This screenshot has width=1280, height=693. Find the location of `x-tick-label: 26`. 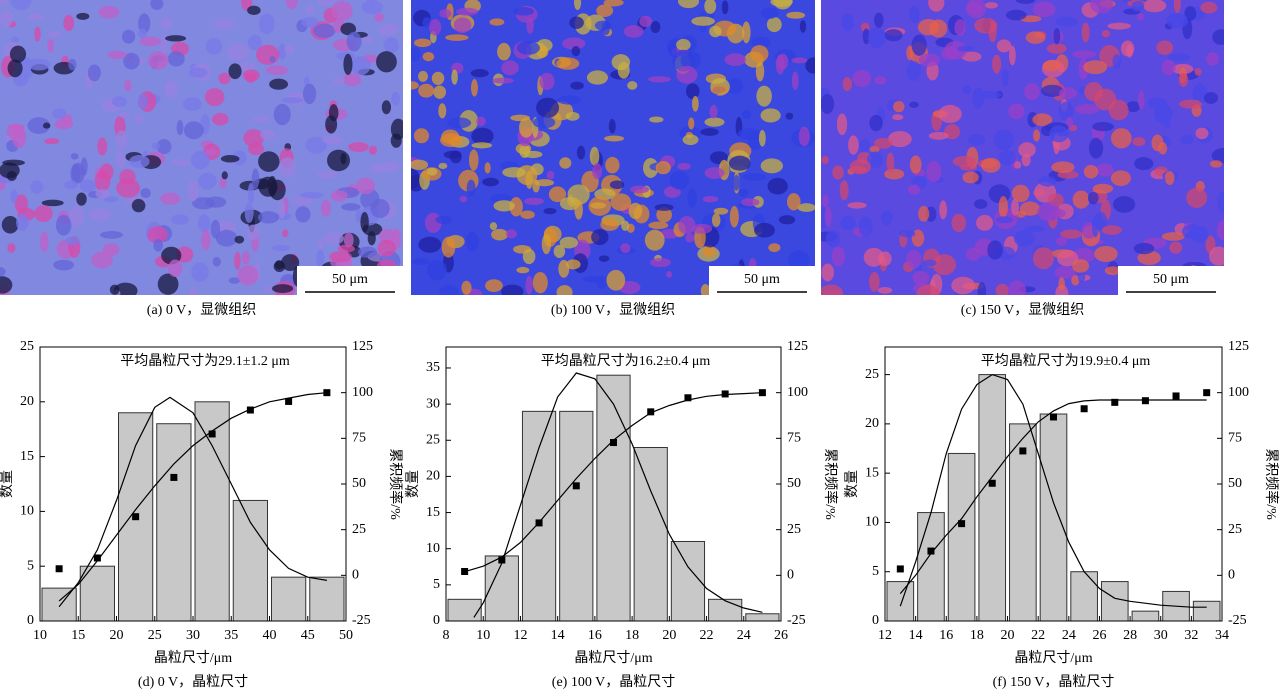

x-tick-label: 26 is located at coordinates (1099, 635).